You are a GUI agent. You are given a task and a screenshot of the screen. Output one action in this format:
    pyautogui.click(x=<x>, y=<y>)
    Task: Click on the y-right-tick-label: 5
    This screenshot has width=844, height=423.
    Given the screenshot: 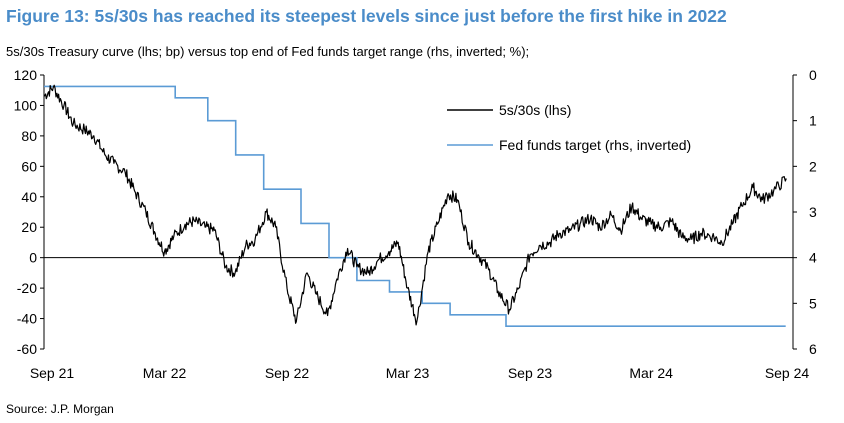 What is the action you would take?
    pyautogui.click(x=813, y=303)
    